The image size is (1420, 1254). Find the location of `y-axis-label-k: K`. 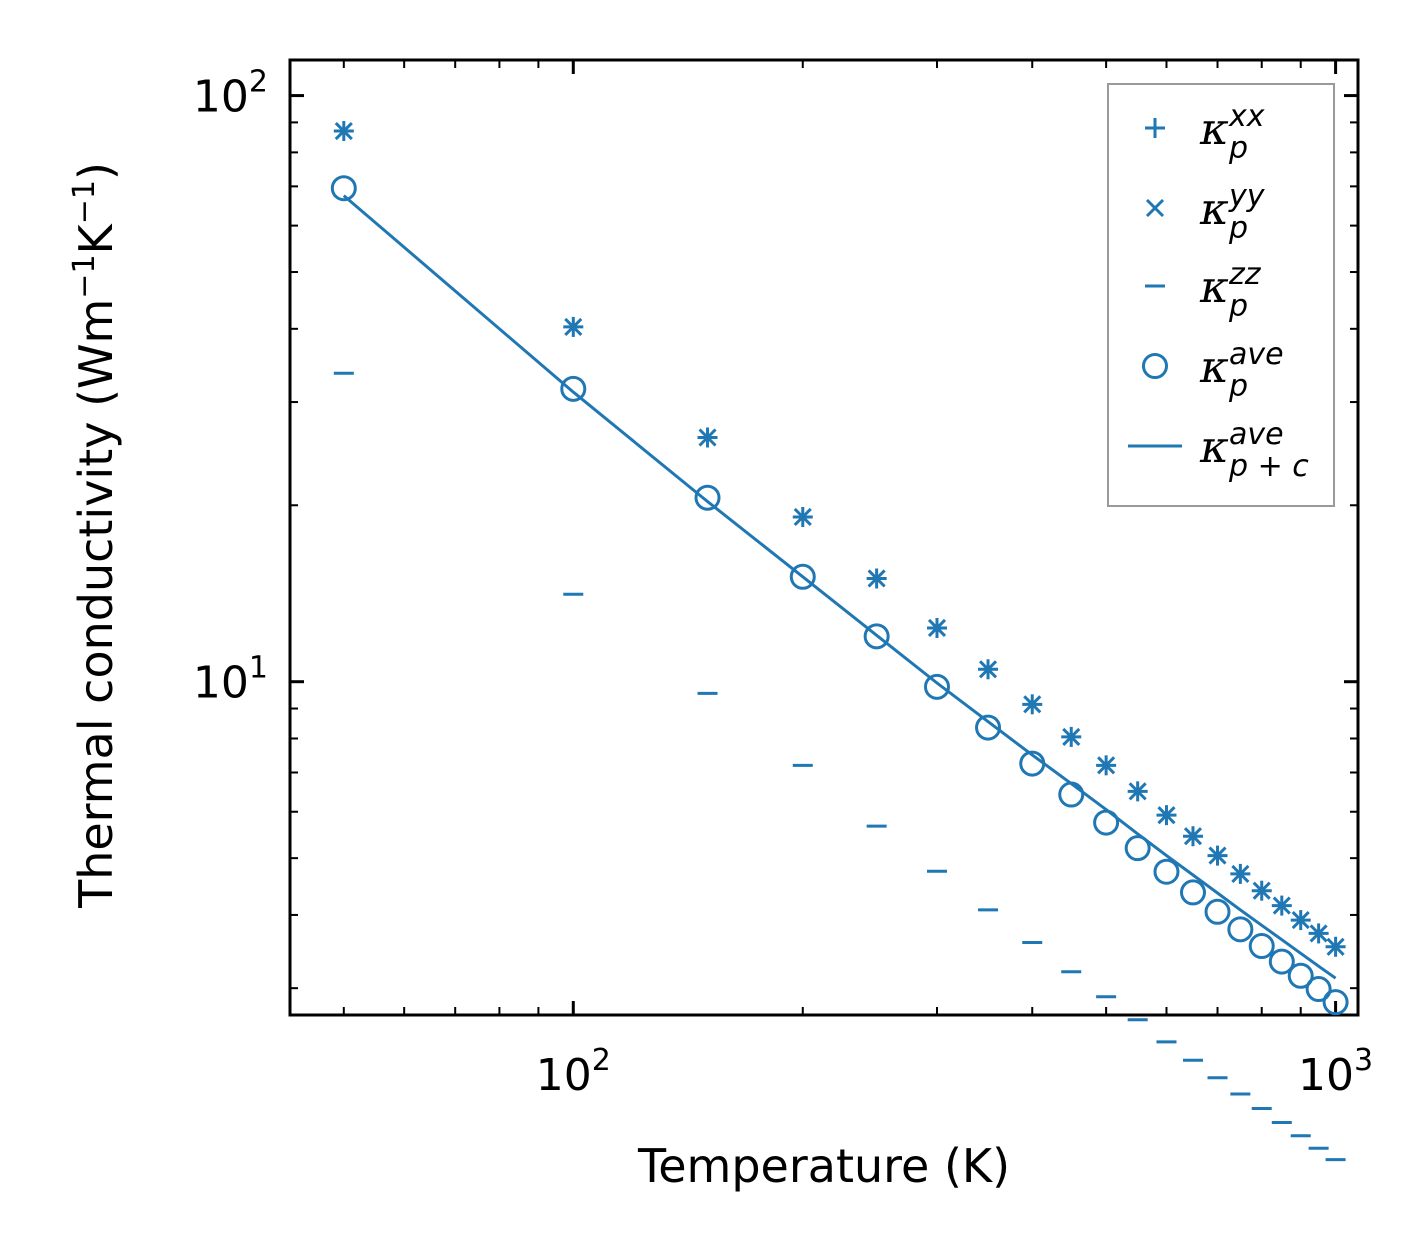

y-axis-label-k: K is located at coordinates (96, 238).